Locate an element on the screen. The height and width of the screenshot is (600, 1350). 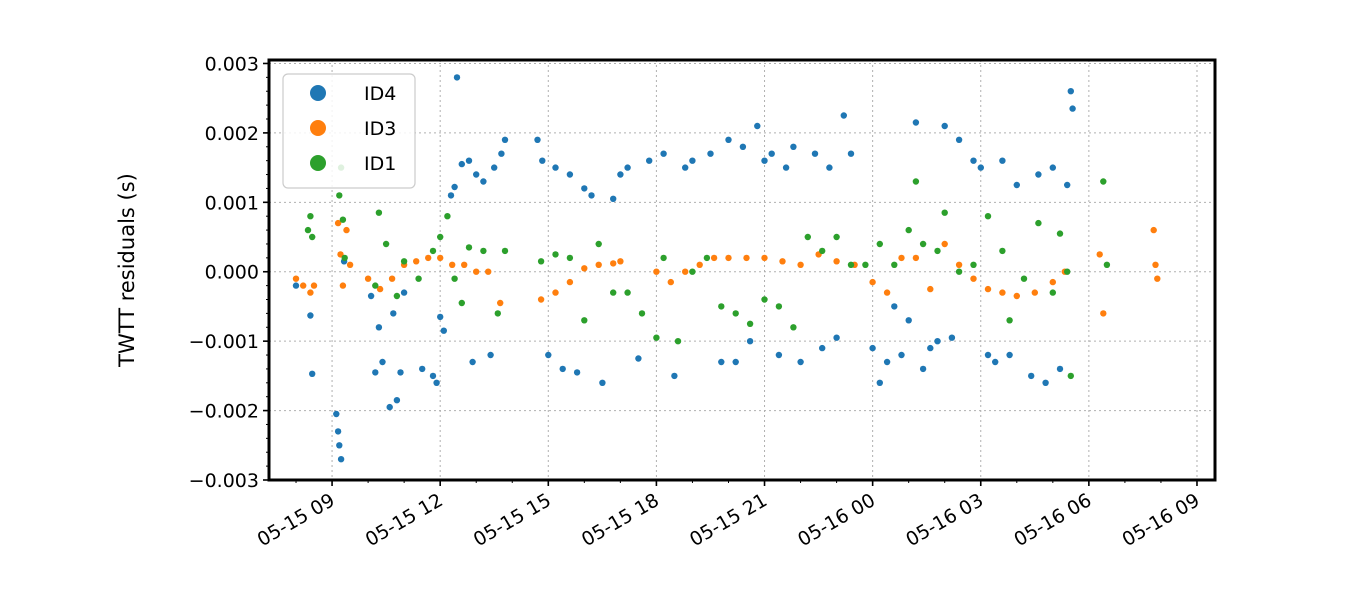
x-tick-label: 05-15 09 is located at coordinates (296, 520).